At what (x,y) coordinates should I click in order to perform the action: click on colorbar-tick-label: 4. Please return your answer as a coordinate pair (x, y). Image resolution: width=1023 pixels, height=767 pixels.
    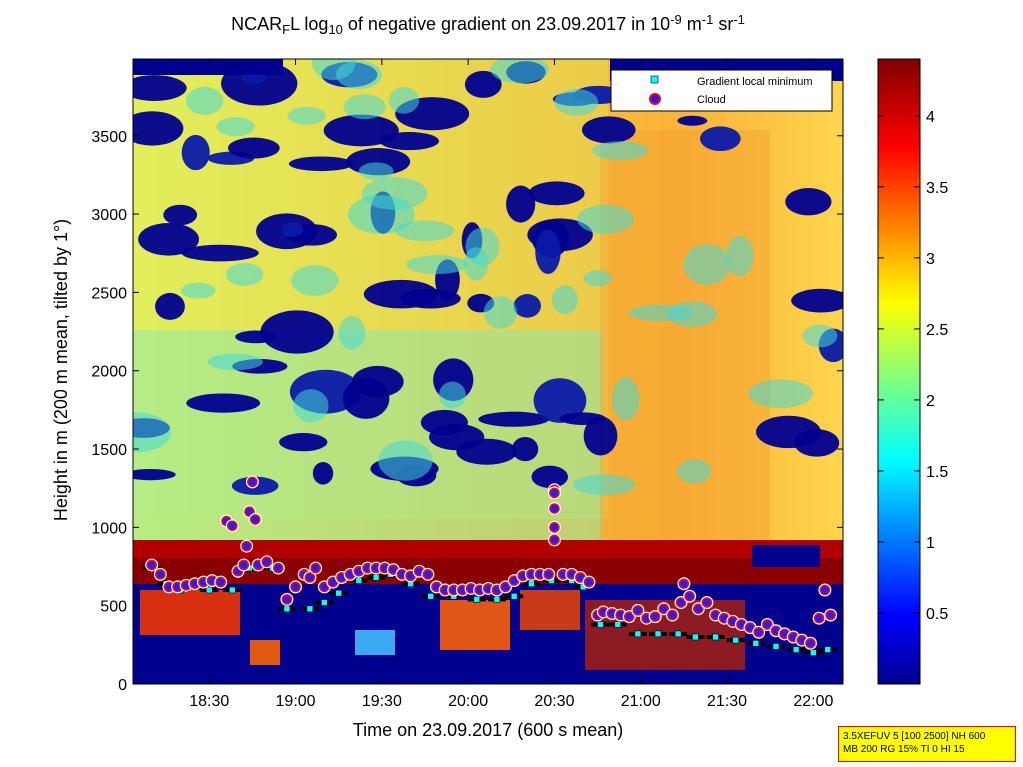
    Looking at the image, I should click on (930, 117).